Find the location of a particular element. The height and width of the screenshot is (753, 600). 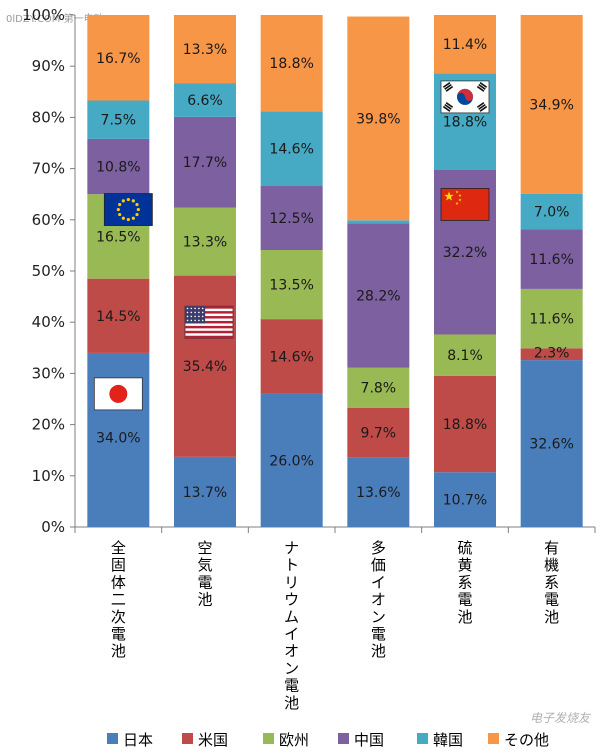

watermark-top: 0lDZY.COM 第一电动 is located at coordinates (55, 18).